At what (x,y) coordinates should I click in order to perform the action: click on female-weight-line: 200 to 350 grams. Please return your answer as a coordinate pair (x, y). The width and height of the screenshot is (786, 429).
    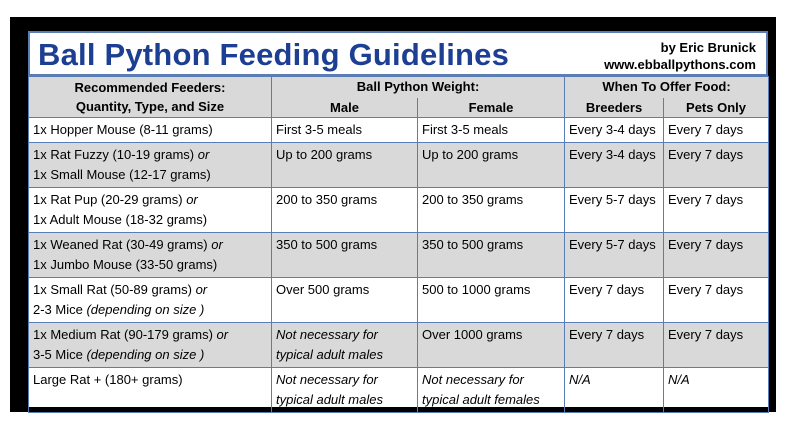
    Looking at the image, I should click on (473, 199).